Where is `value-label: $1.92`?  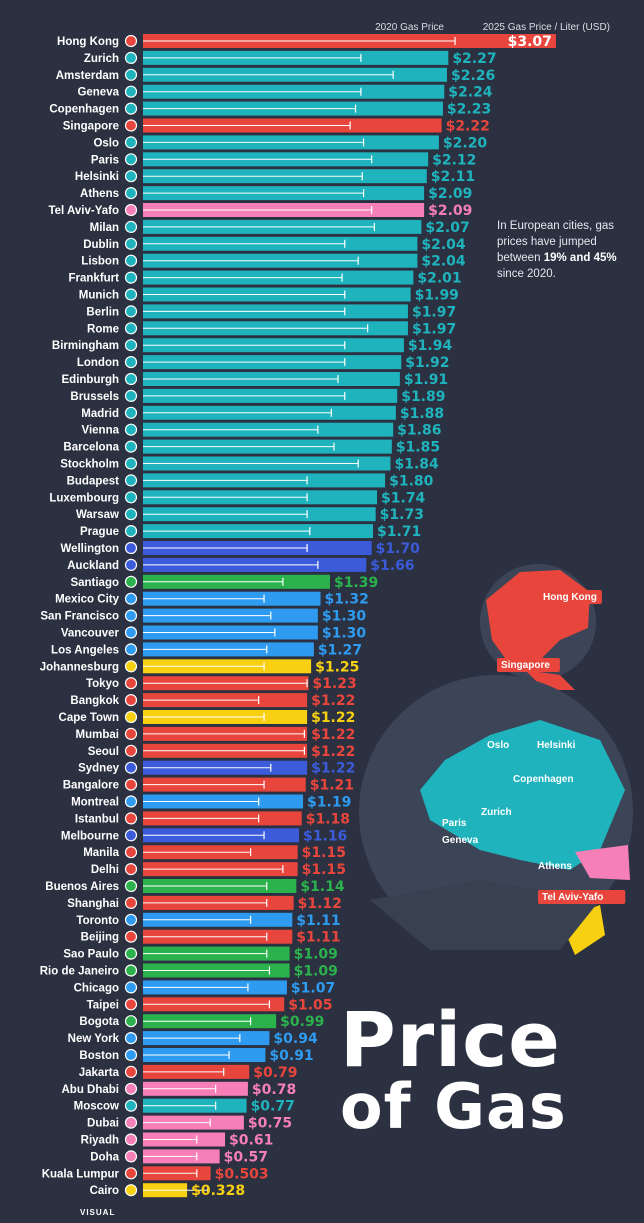 value-label: $1.92 is located at coordinates (427, 363).